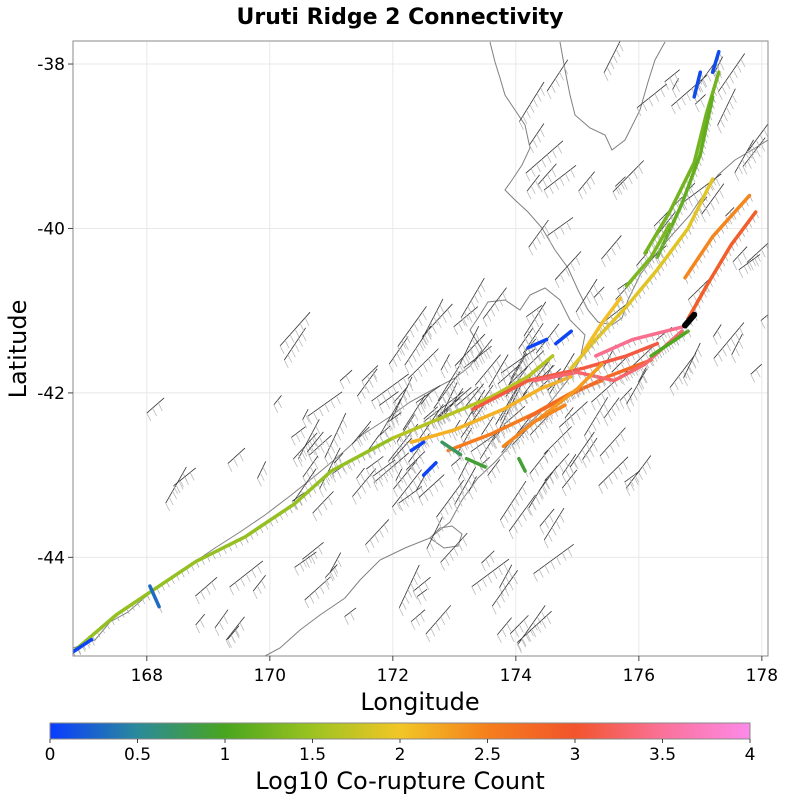  I want to click on x-axis-label: Longitude, so click(419, 702).